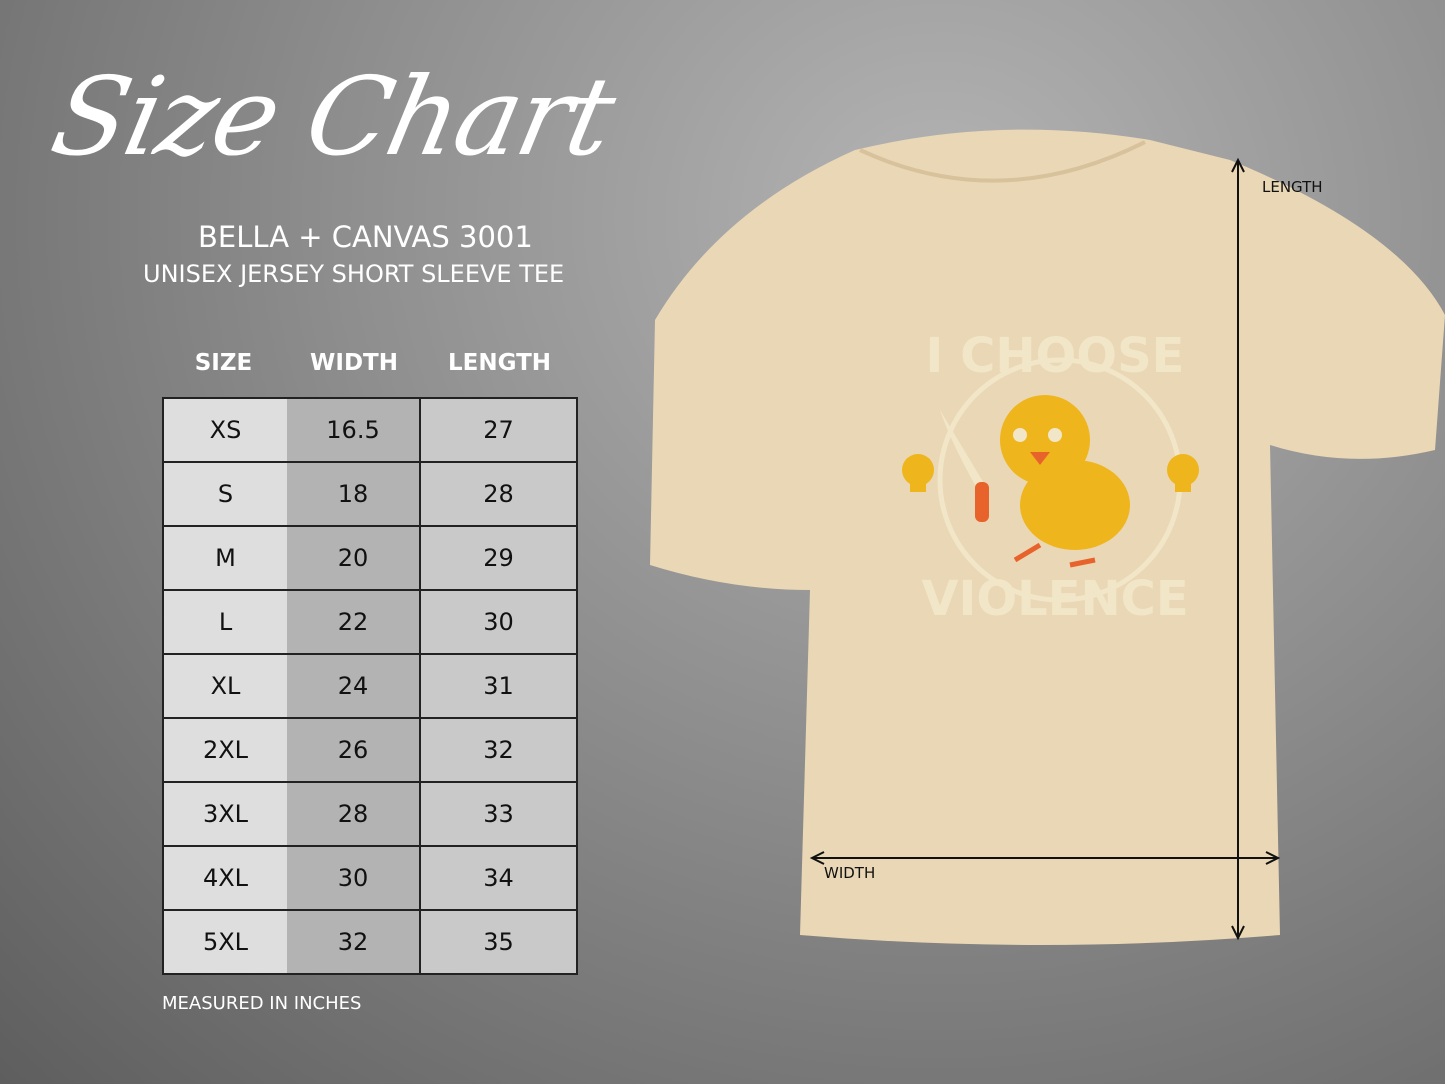  Describe the element at coordinates (354, 814) in the screenshot. I see `width-cell: 28` at that location.